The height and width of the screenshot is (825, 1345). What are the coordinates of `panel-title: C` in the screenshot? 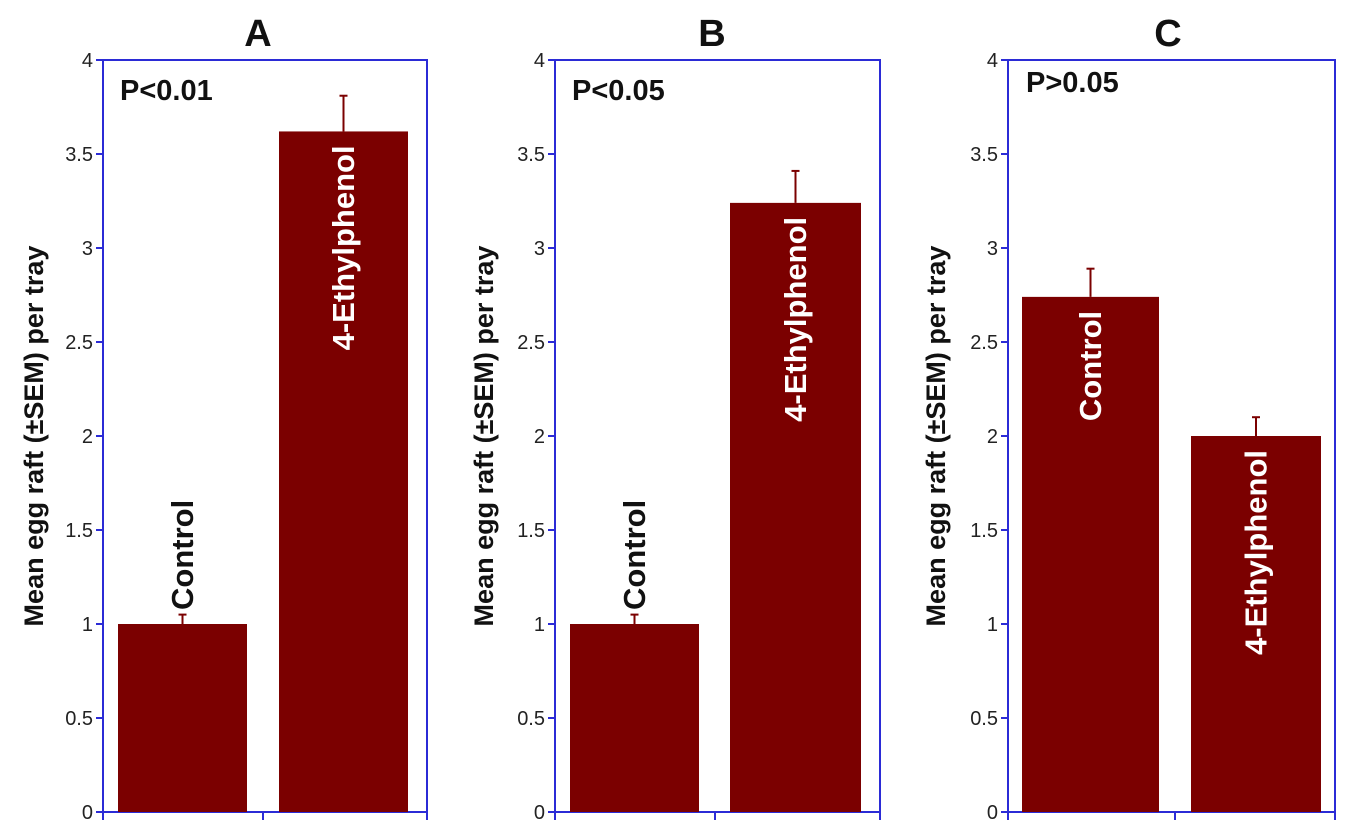 It's located at (1167, 34).